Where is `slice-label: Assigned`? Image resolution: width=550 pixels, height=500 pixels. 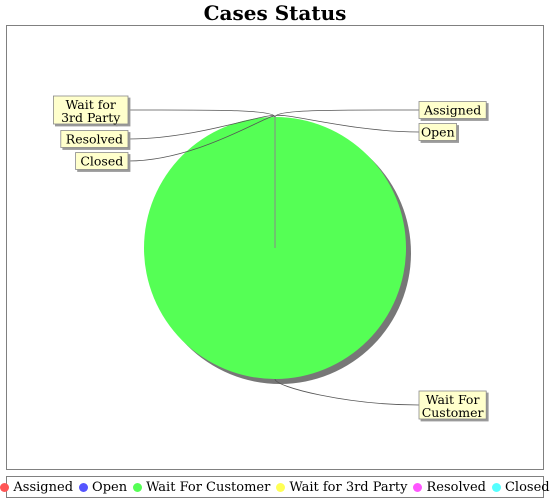
slice-label: Assigned is located at coordinates (452, 110).